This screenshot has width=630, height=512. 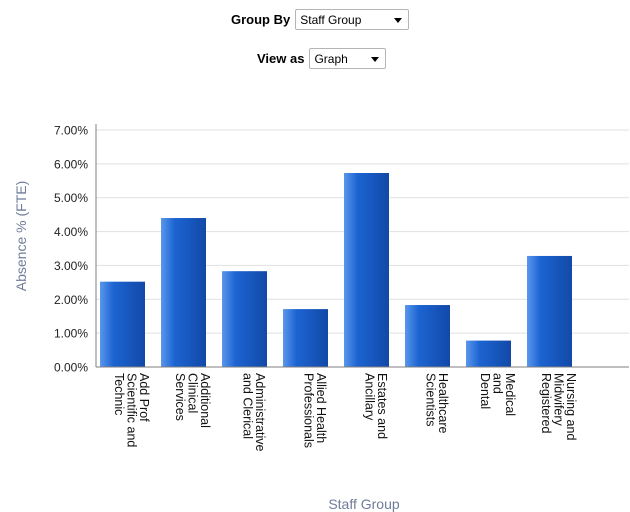 What do you see at coordinates (382, 406) in the screenshot?
I see `x-tick-label: Estates and` at bounding box center [382, 406].